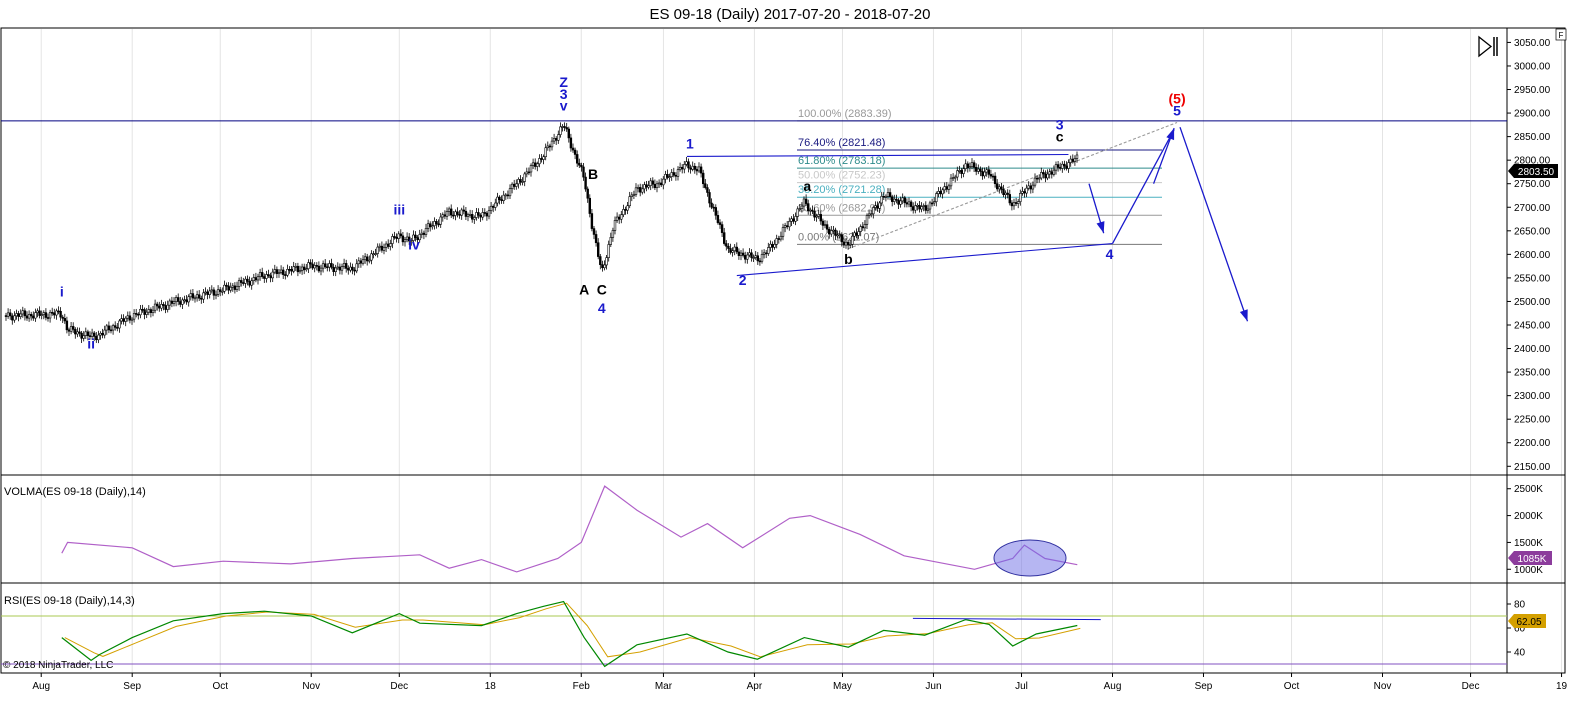 The image size is (1581, 722). I want to click on y-tick-label: 2850.00, so click(1532, 137).